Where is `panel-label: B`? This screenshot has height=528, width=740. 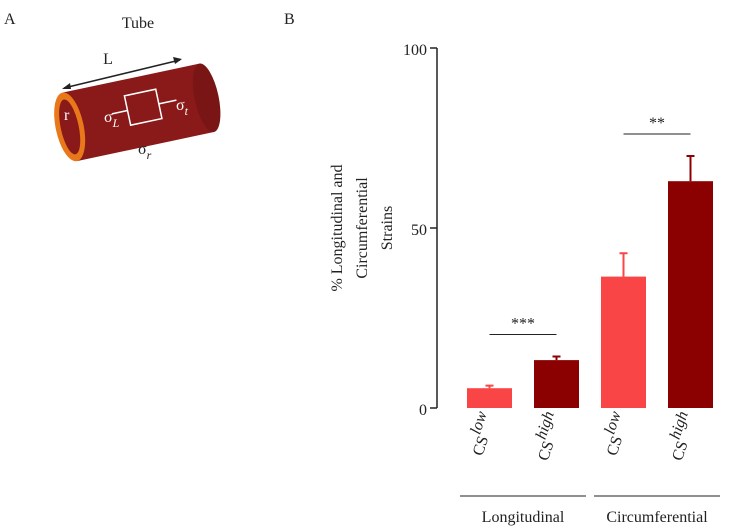 panel-label: B is located at coordinates (289, 19).